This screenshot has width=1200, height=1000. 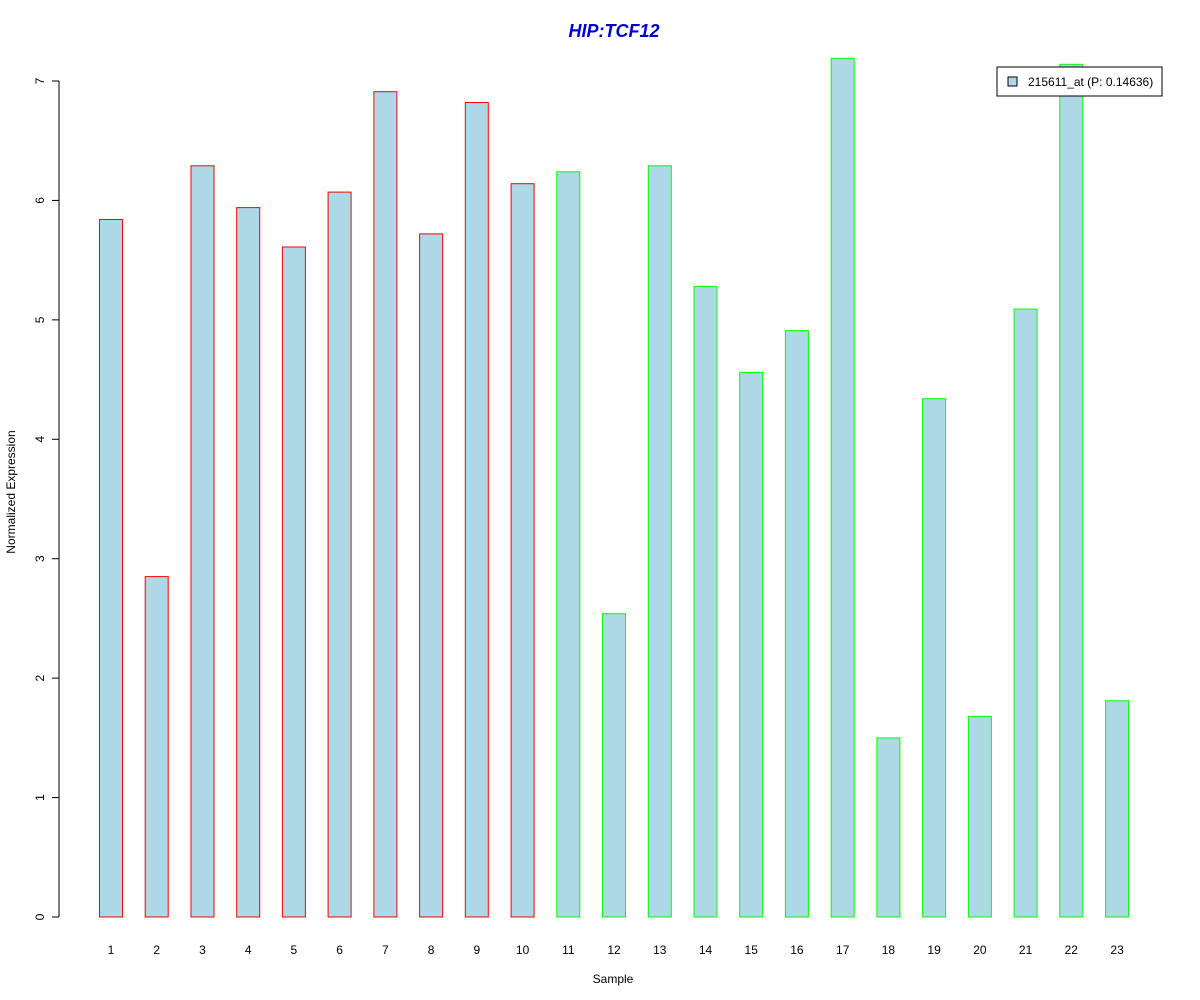 What do you see at coordinates (934, 950) in the screenshot?
I see `x-tick-label: 19` at bounding box center [934, 950].